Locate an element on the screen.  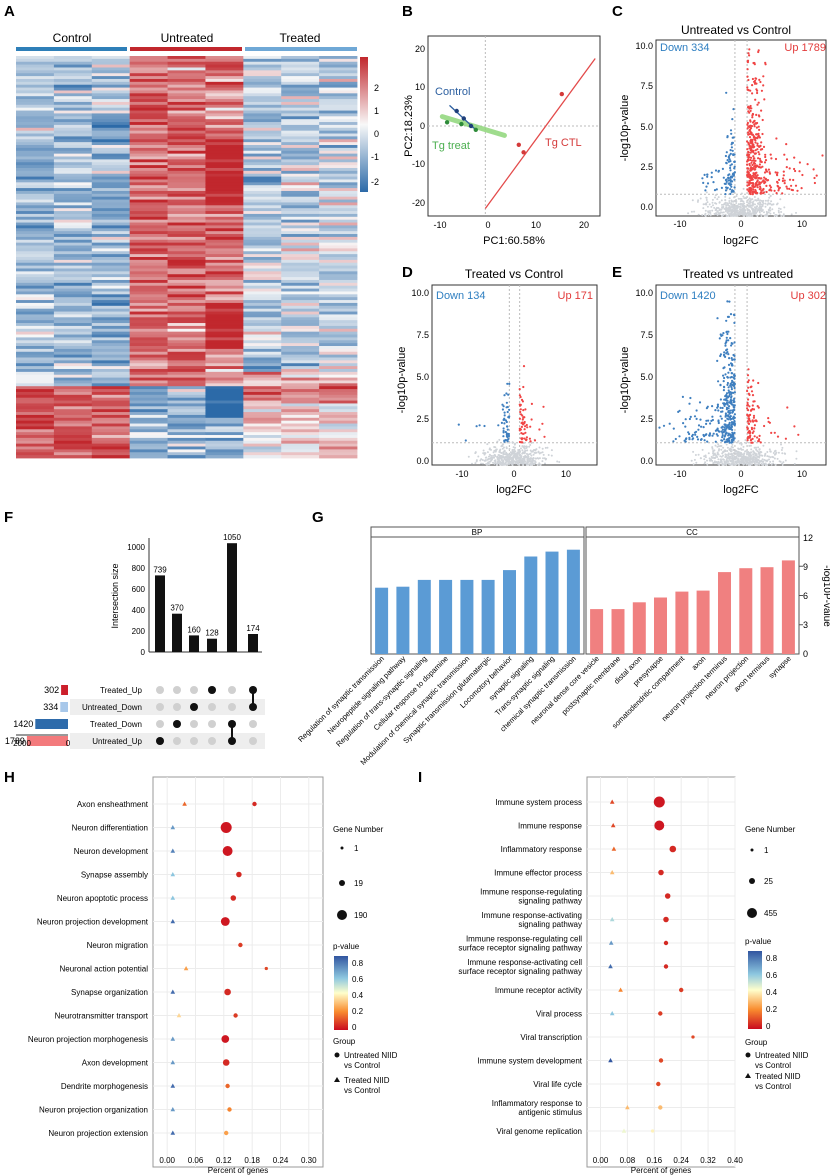
dot-x-tick: 0.24 is located at coordinates (281, 1160).